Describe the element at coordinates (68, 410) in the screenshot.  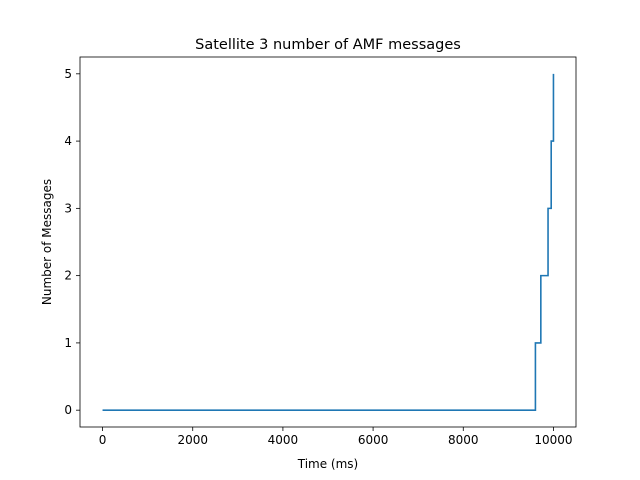
I see `y-tick-label: 0` at that location.